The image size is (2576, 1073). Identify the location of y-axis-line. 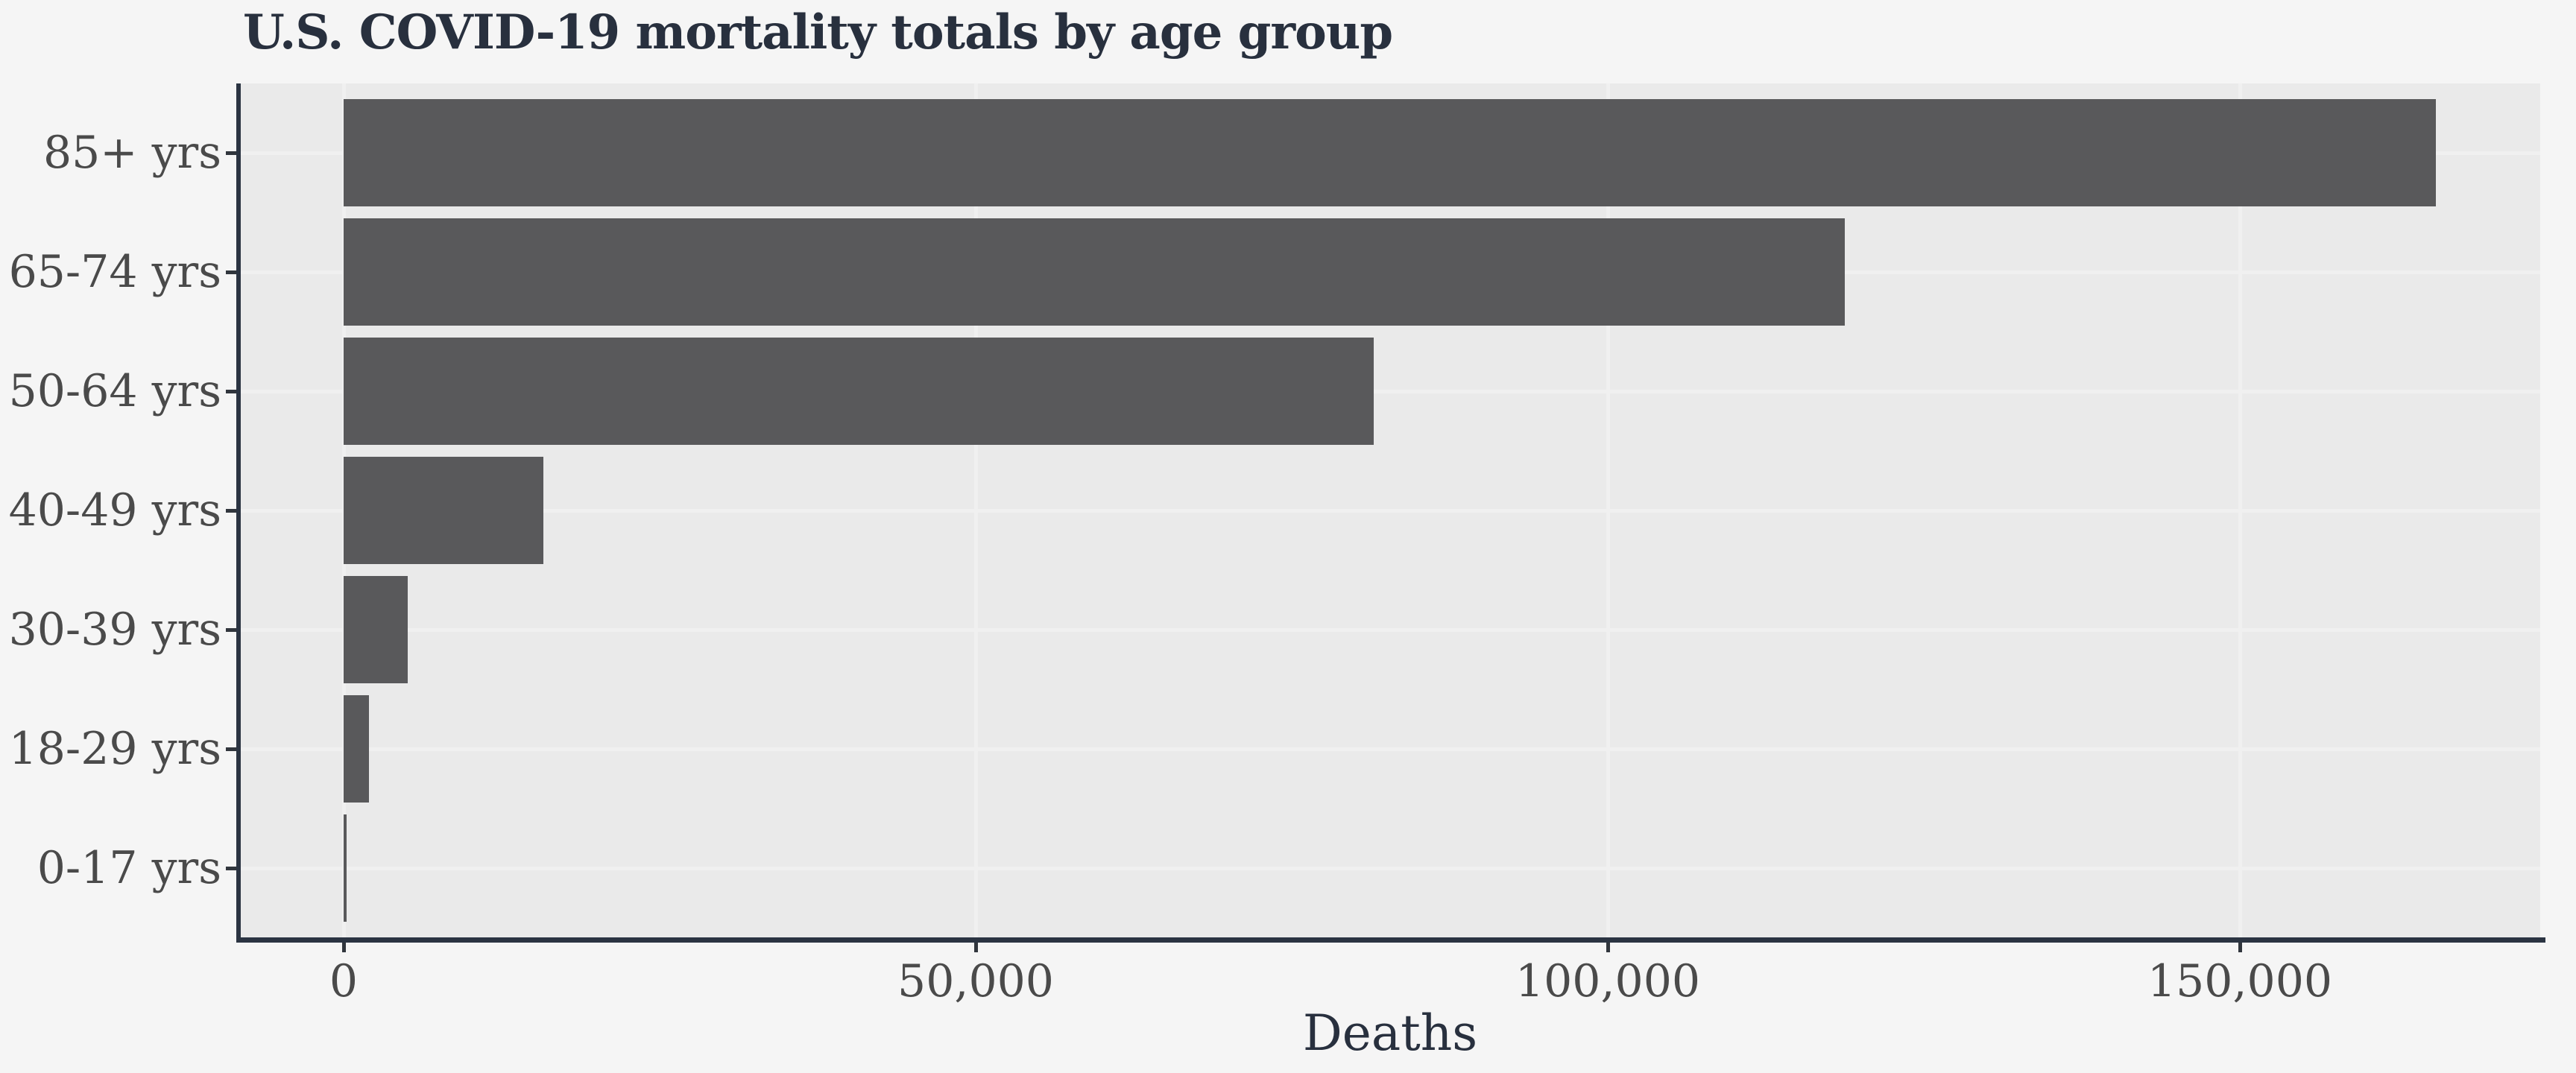
(238, 513).